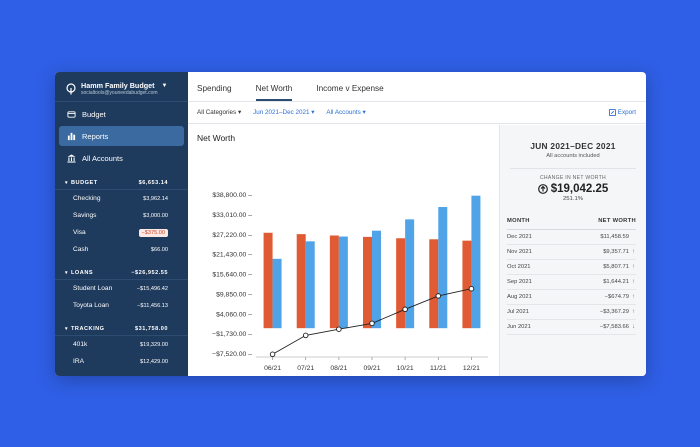 The image size is (700, 447). What do you see at coordinates (121, 232) in the screenshot?
I see `account-row-visa: Visa −$375.00` at bounding box center [121, 232].